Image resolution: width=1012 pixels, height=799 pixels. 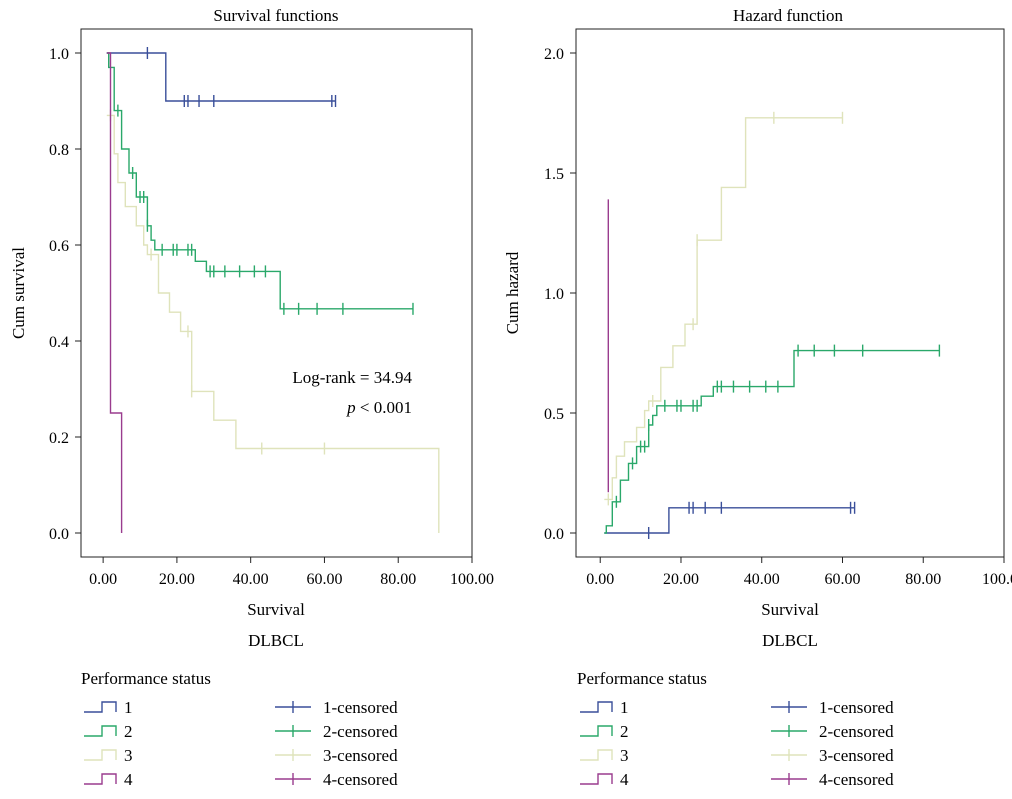 What do you see at coordinates (512, 292) in the screenshot?
I see `y-axis-label: Cum hazard` at bounding box center [512, 292].